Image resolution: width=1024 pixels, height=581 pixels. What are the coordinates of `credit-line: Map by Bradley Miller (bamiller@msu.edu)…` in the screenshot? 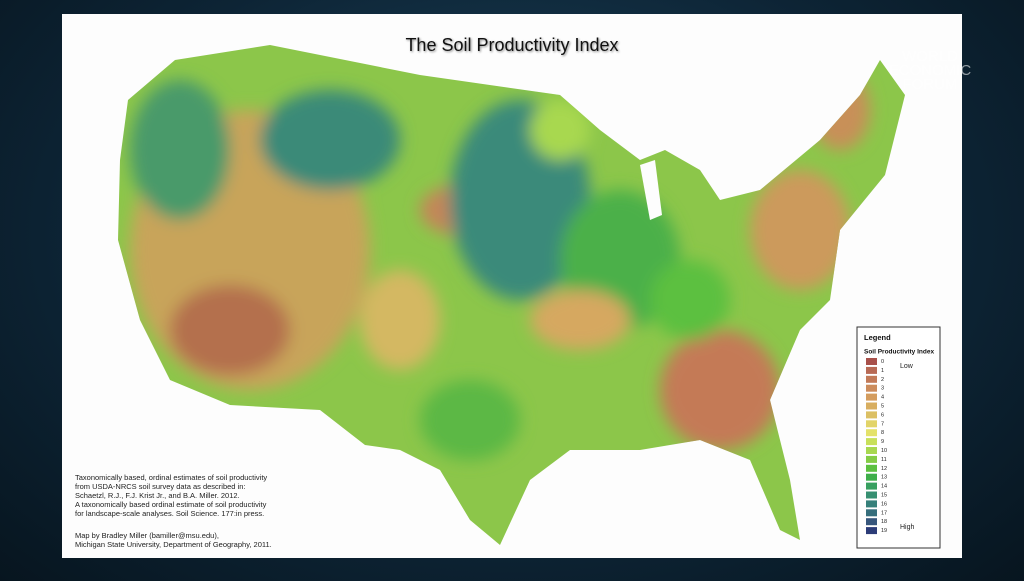 It's located at (147, 535).